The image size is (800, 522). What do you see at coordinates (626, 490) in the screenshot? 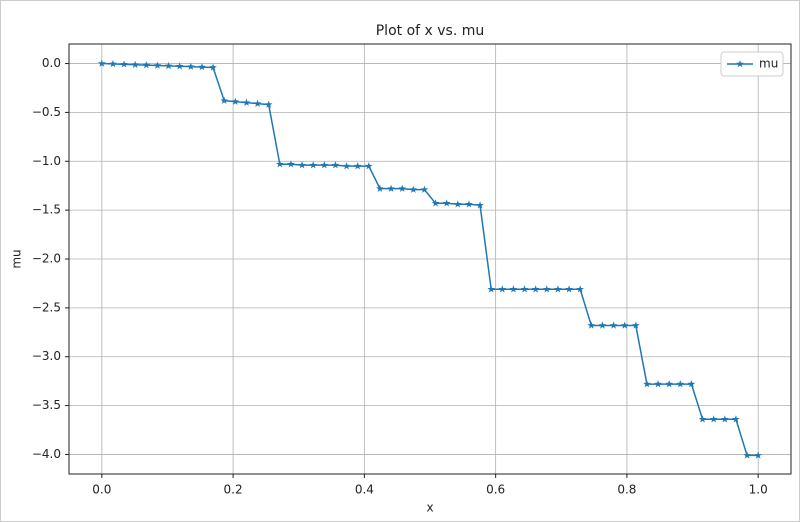
I see `x-tick-label: 0.8` at bounding box center [626, 490].